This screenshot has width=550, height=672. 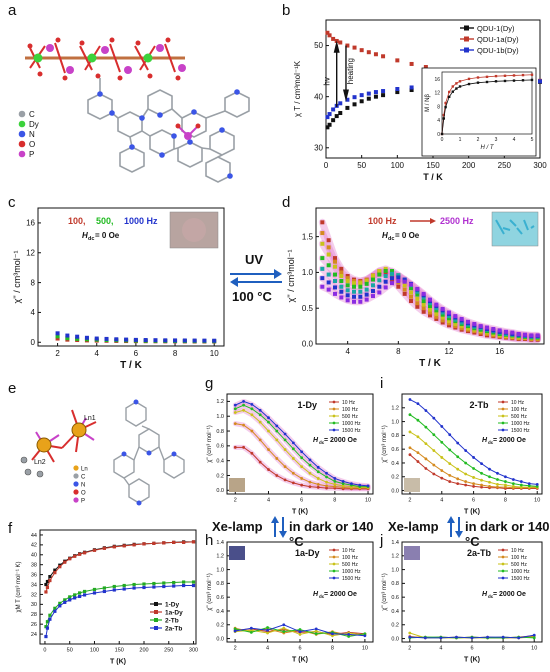 What do you see at coordinates (105, 59) in the screenshot?
I see `dy-chain` at bounding box center [105, 59].